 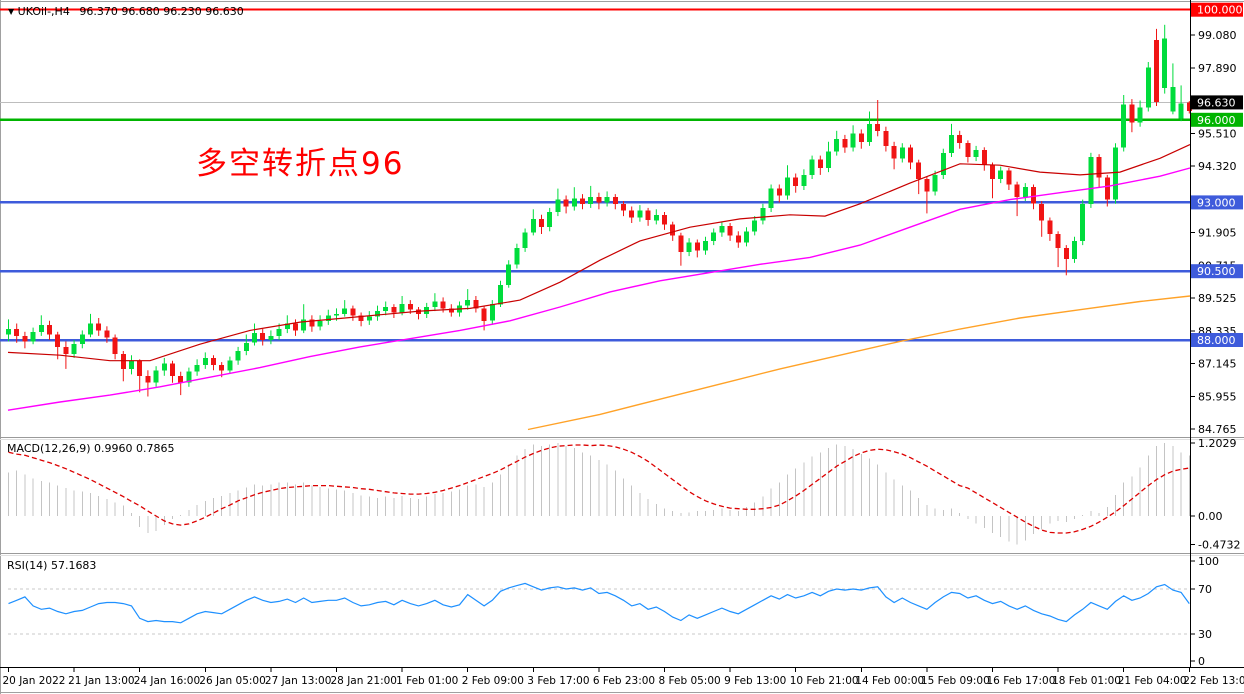 What do you see at coordinates (1216, 120) in the screenshot?
I see `level-badge-label: 96.000` at bounding box center [1216, 120].